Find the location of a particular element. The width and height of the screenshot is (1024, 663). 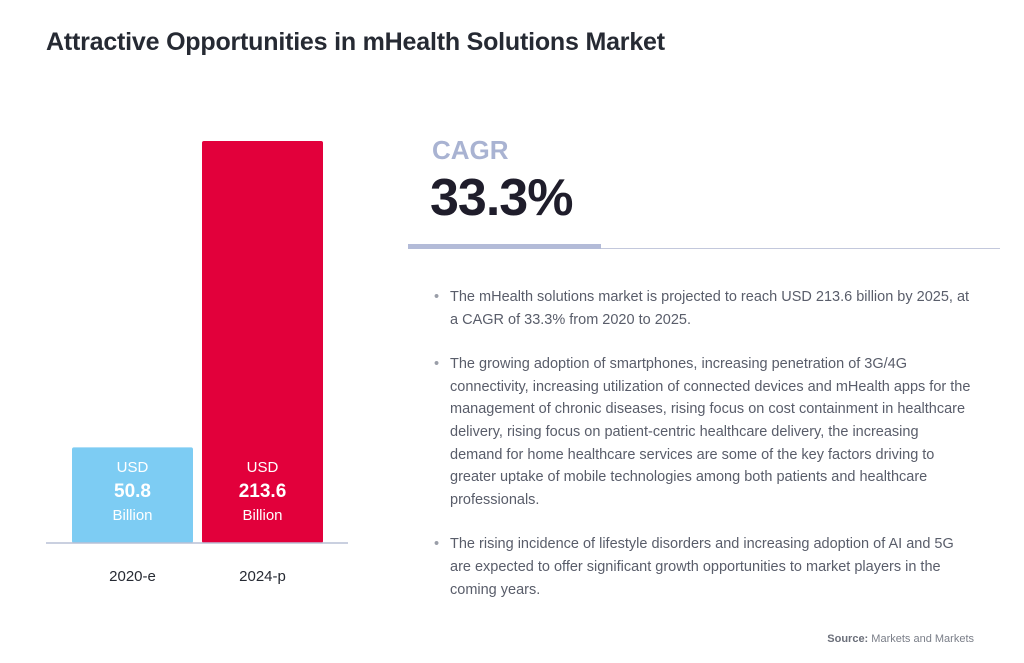

bar-data-label: 50.8 is located at coordinates (132, 491).